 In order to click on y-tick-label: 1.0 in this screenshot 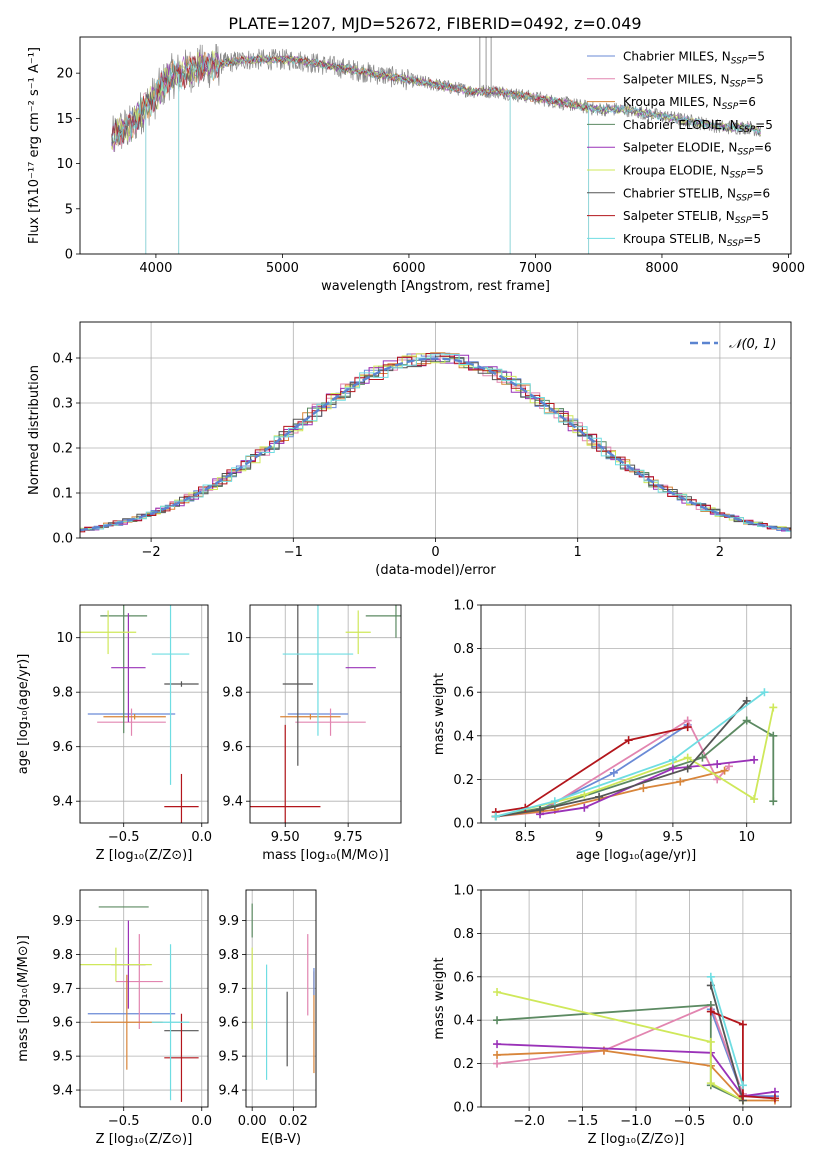, I will do `click(463, 606)`.